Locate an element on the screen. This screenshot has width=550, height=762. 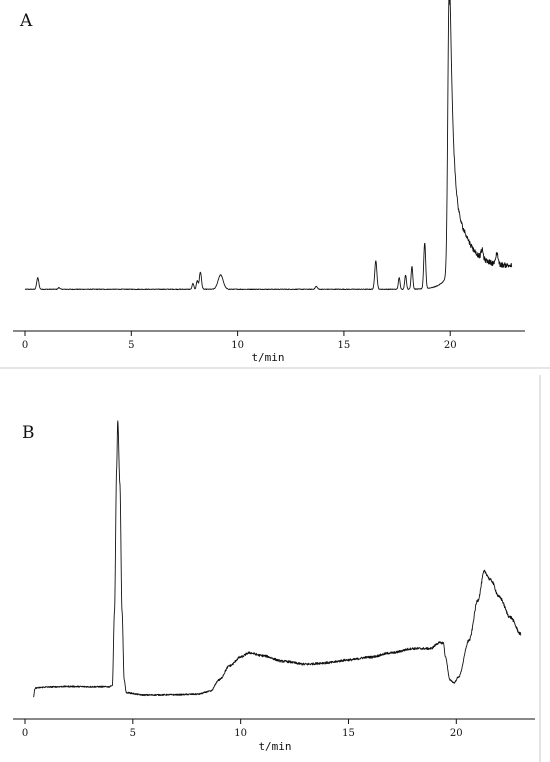
panel-a-x-tick-label: 5 is located at coordinates (131, 345).